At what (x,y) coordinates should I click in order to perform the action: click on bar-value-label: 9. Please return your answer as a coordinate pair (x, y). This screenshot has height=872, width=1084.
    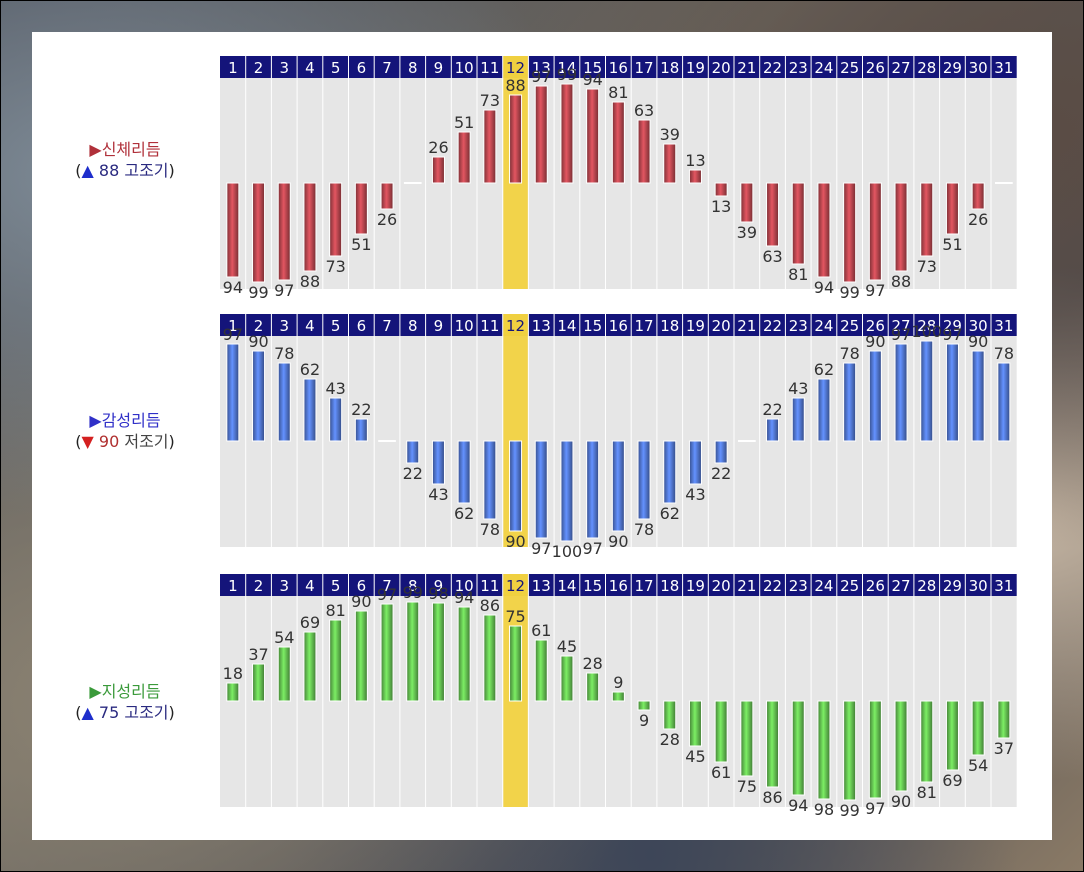
    Looking at the image, I should click on (618, 682).